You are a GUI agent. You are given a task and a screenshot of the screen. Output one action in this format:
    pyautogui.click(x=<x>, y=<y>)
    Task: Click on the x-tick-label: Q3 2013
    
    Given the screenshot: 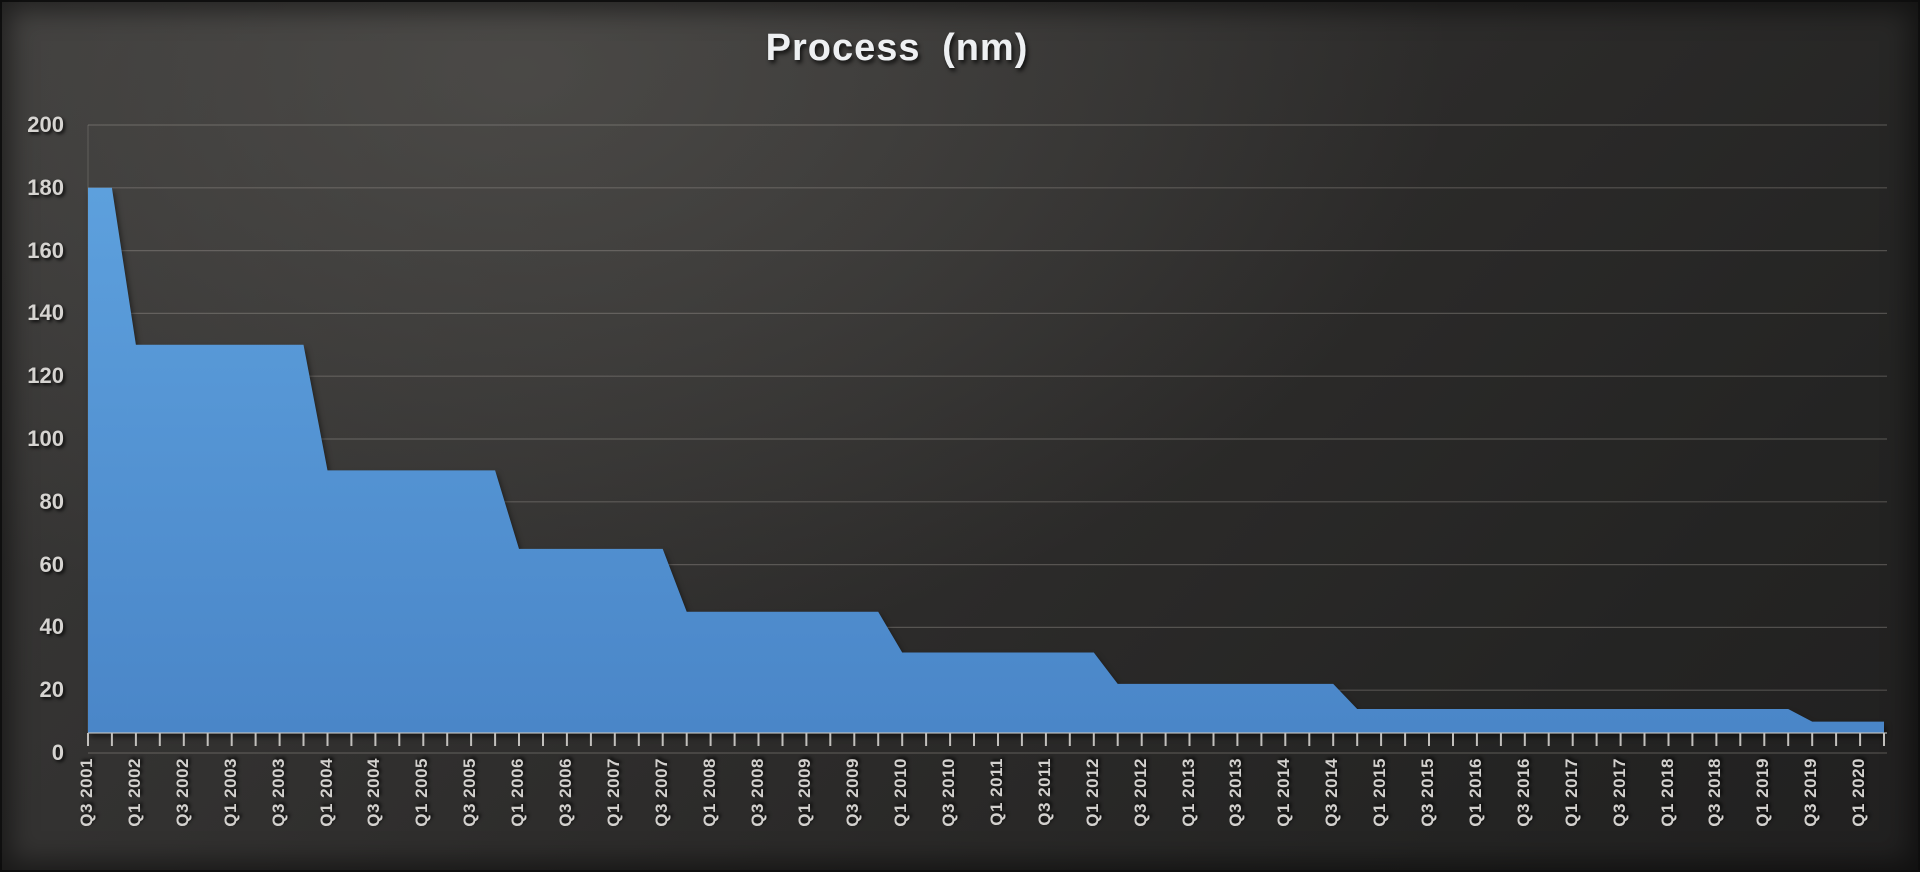 What is the action you would take?
    pyautogui.click(x=1236, y=792)
    